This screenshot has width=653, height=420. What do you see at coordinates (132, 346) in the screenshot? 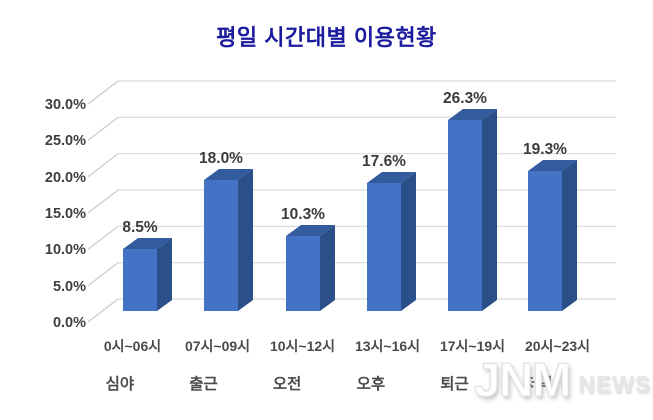
I see `x-axis-label: 0시~06시` at bounding box center [132, 346].